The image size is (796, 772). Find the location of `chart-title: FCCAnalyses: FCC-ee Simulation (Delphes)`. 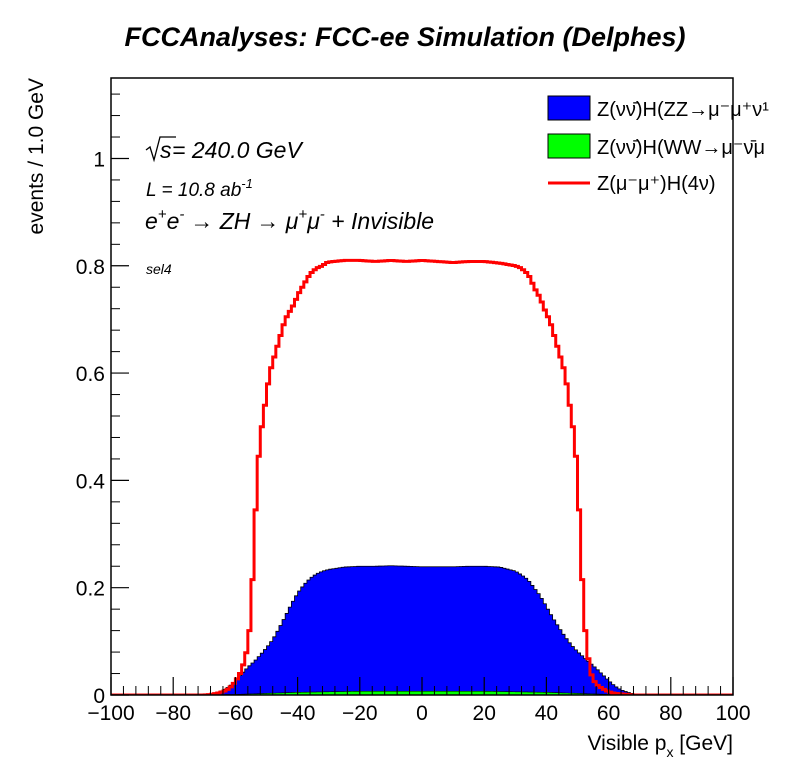

chart-title: FCCAnalyses: FCC-ee Simulation (Delphes) is located at coordinates (404, 37).